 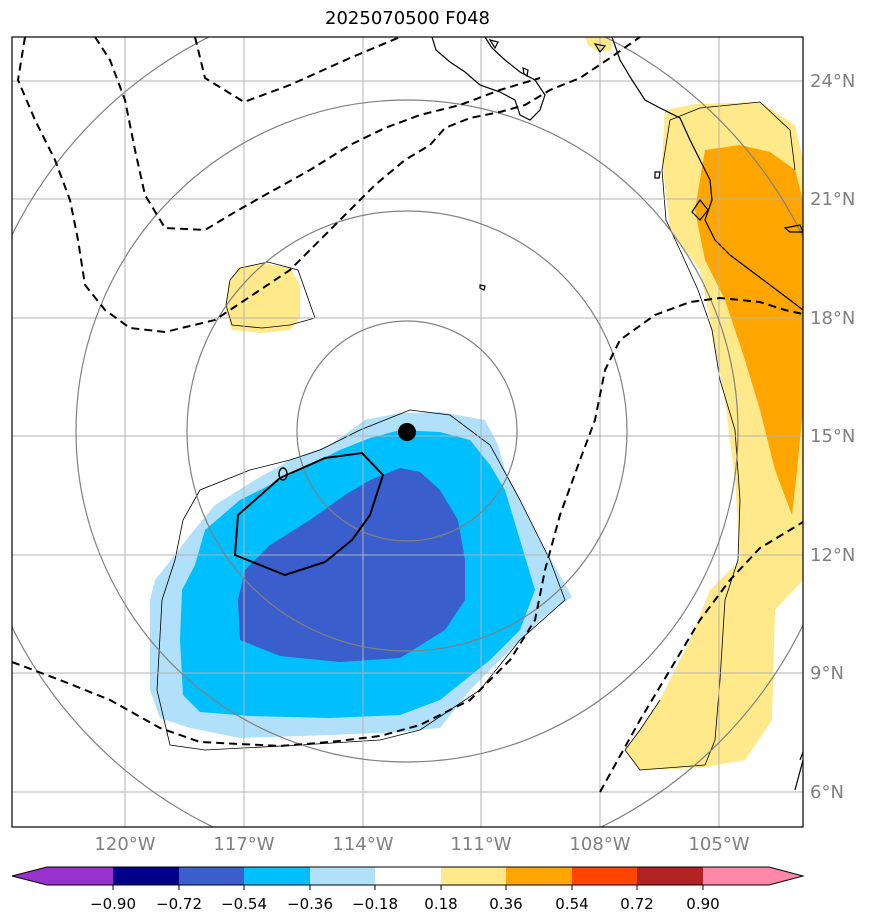 I want to click on lat-label: 21°N, so click(x=832, y=199).